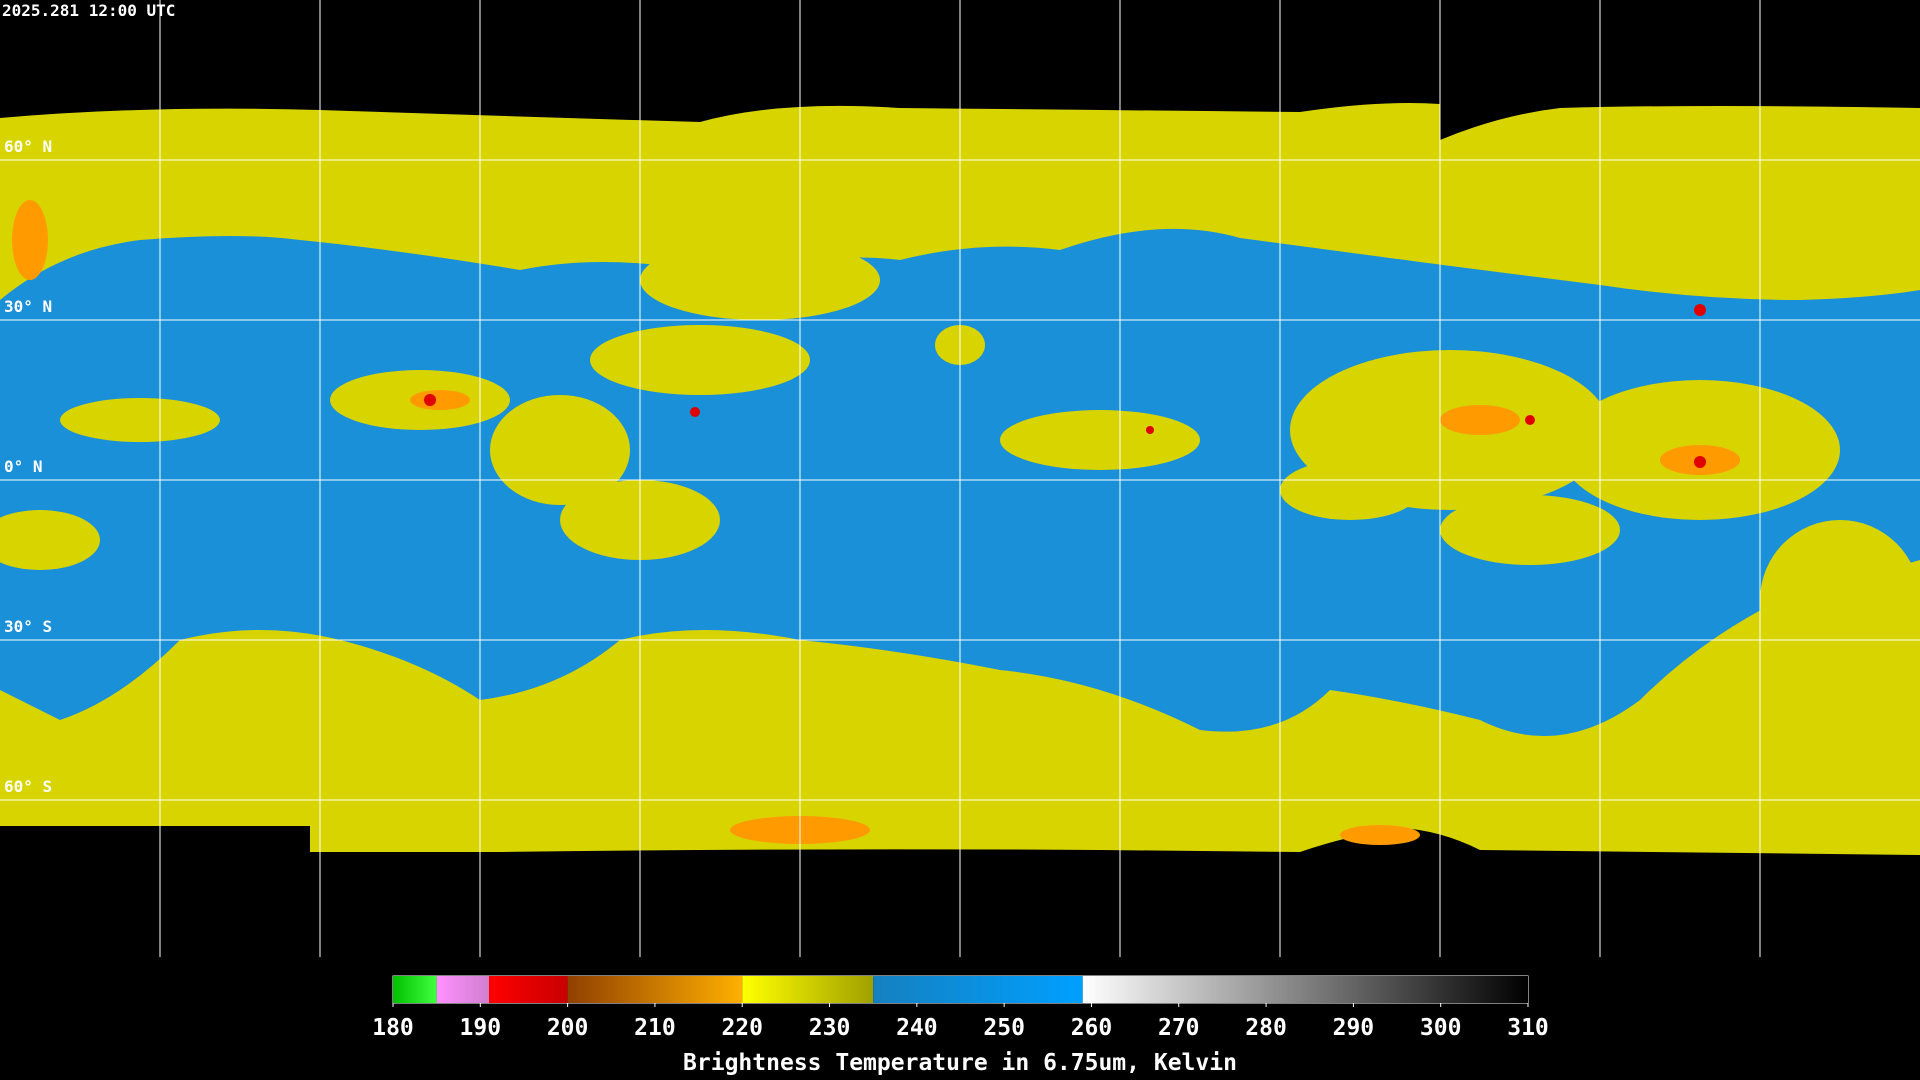  I want to click on timestamp: 2025.281 12:00 UTC, so click(88, 10).